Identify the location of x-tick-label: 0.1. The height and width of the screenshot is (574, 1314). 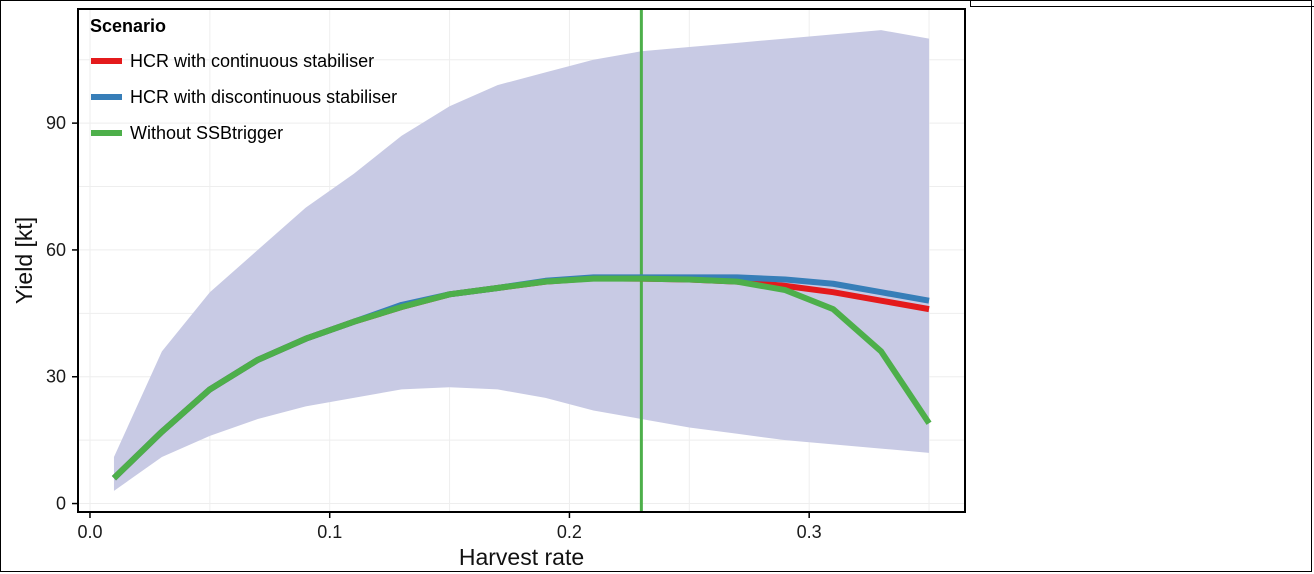
(329, 532).